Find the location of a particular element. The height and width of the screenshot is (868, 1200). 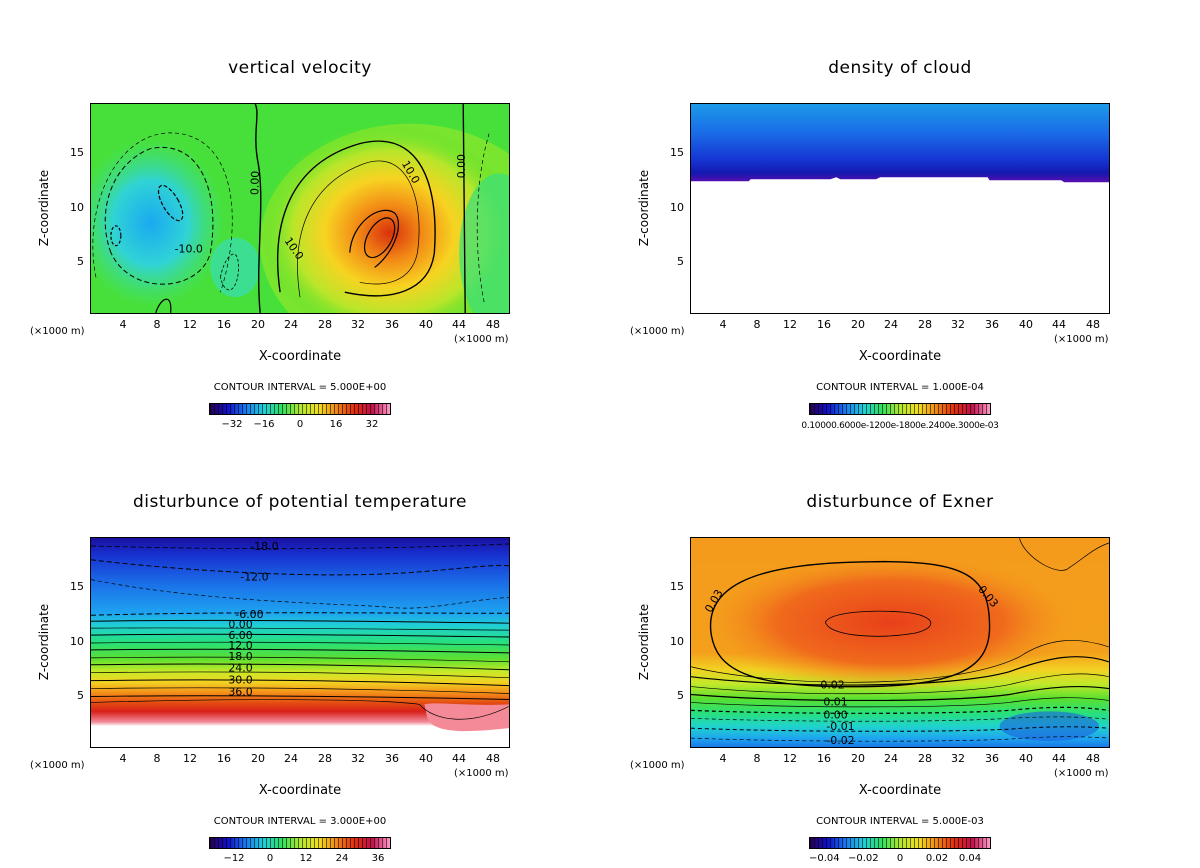

contour-label: -12.0 is located at coordinates (254, 577).